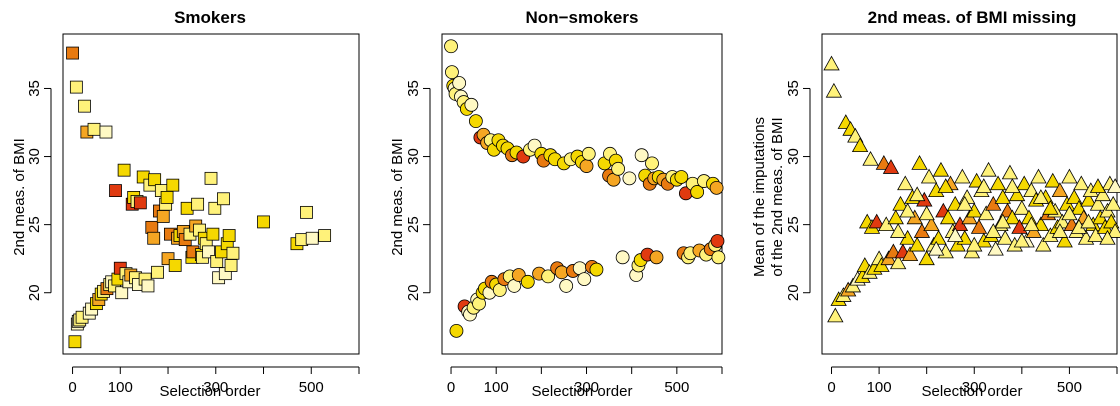 The height and width of the screenshot is (406, 1120). Describe the element at coordinates (676, 387) in the screenshot. I see `x-tick-label: 500` at that location.